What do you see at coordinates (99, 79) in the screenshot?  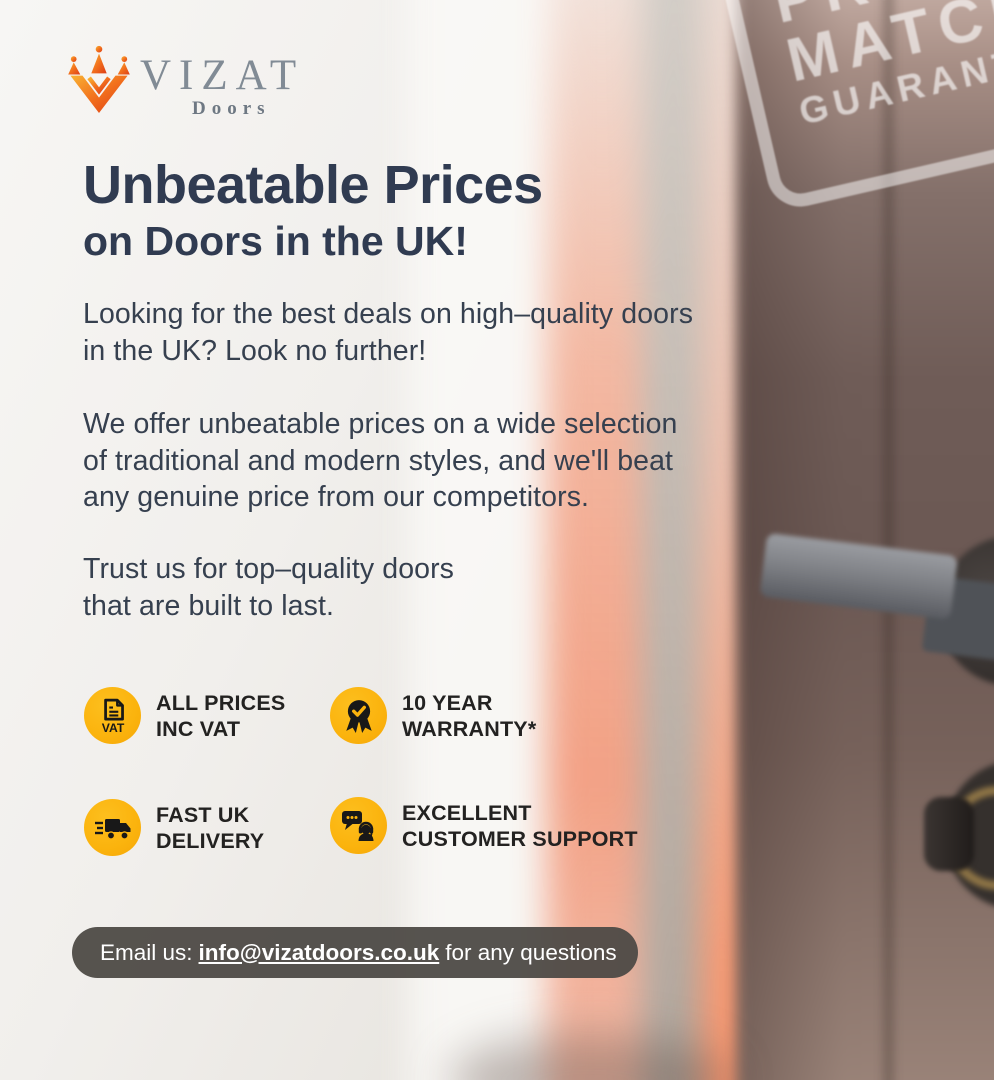 I see `vizat-logo-mark-icon` at bounding box center [99, 79].